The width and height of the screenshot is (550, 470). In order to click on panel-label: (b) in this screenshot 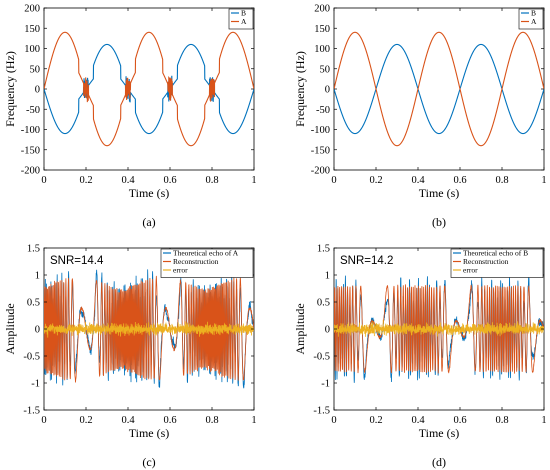, I will do `click(439, 222)`.